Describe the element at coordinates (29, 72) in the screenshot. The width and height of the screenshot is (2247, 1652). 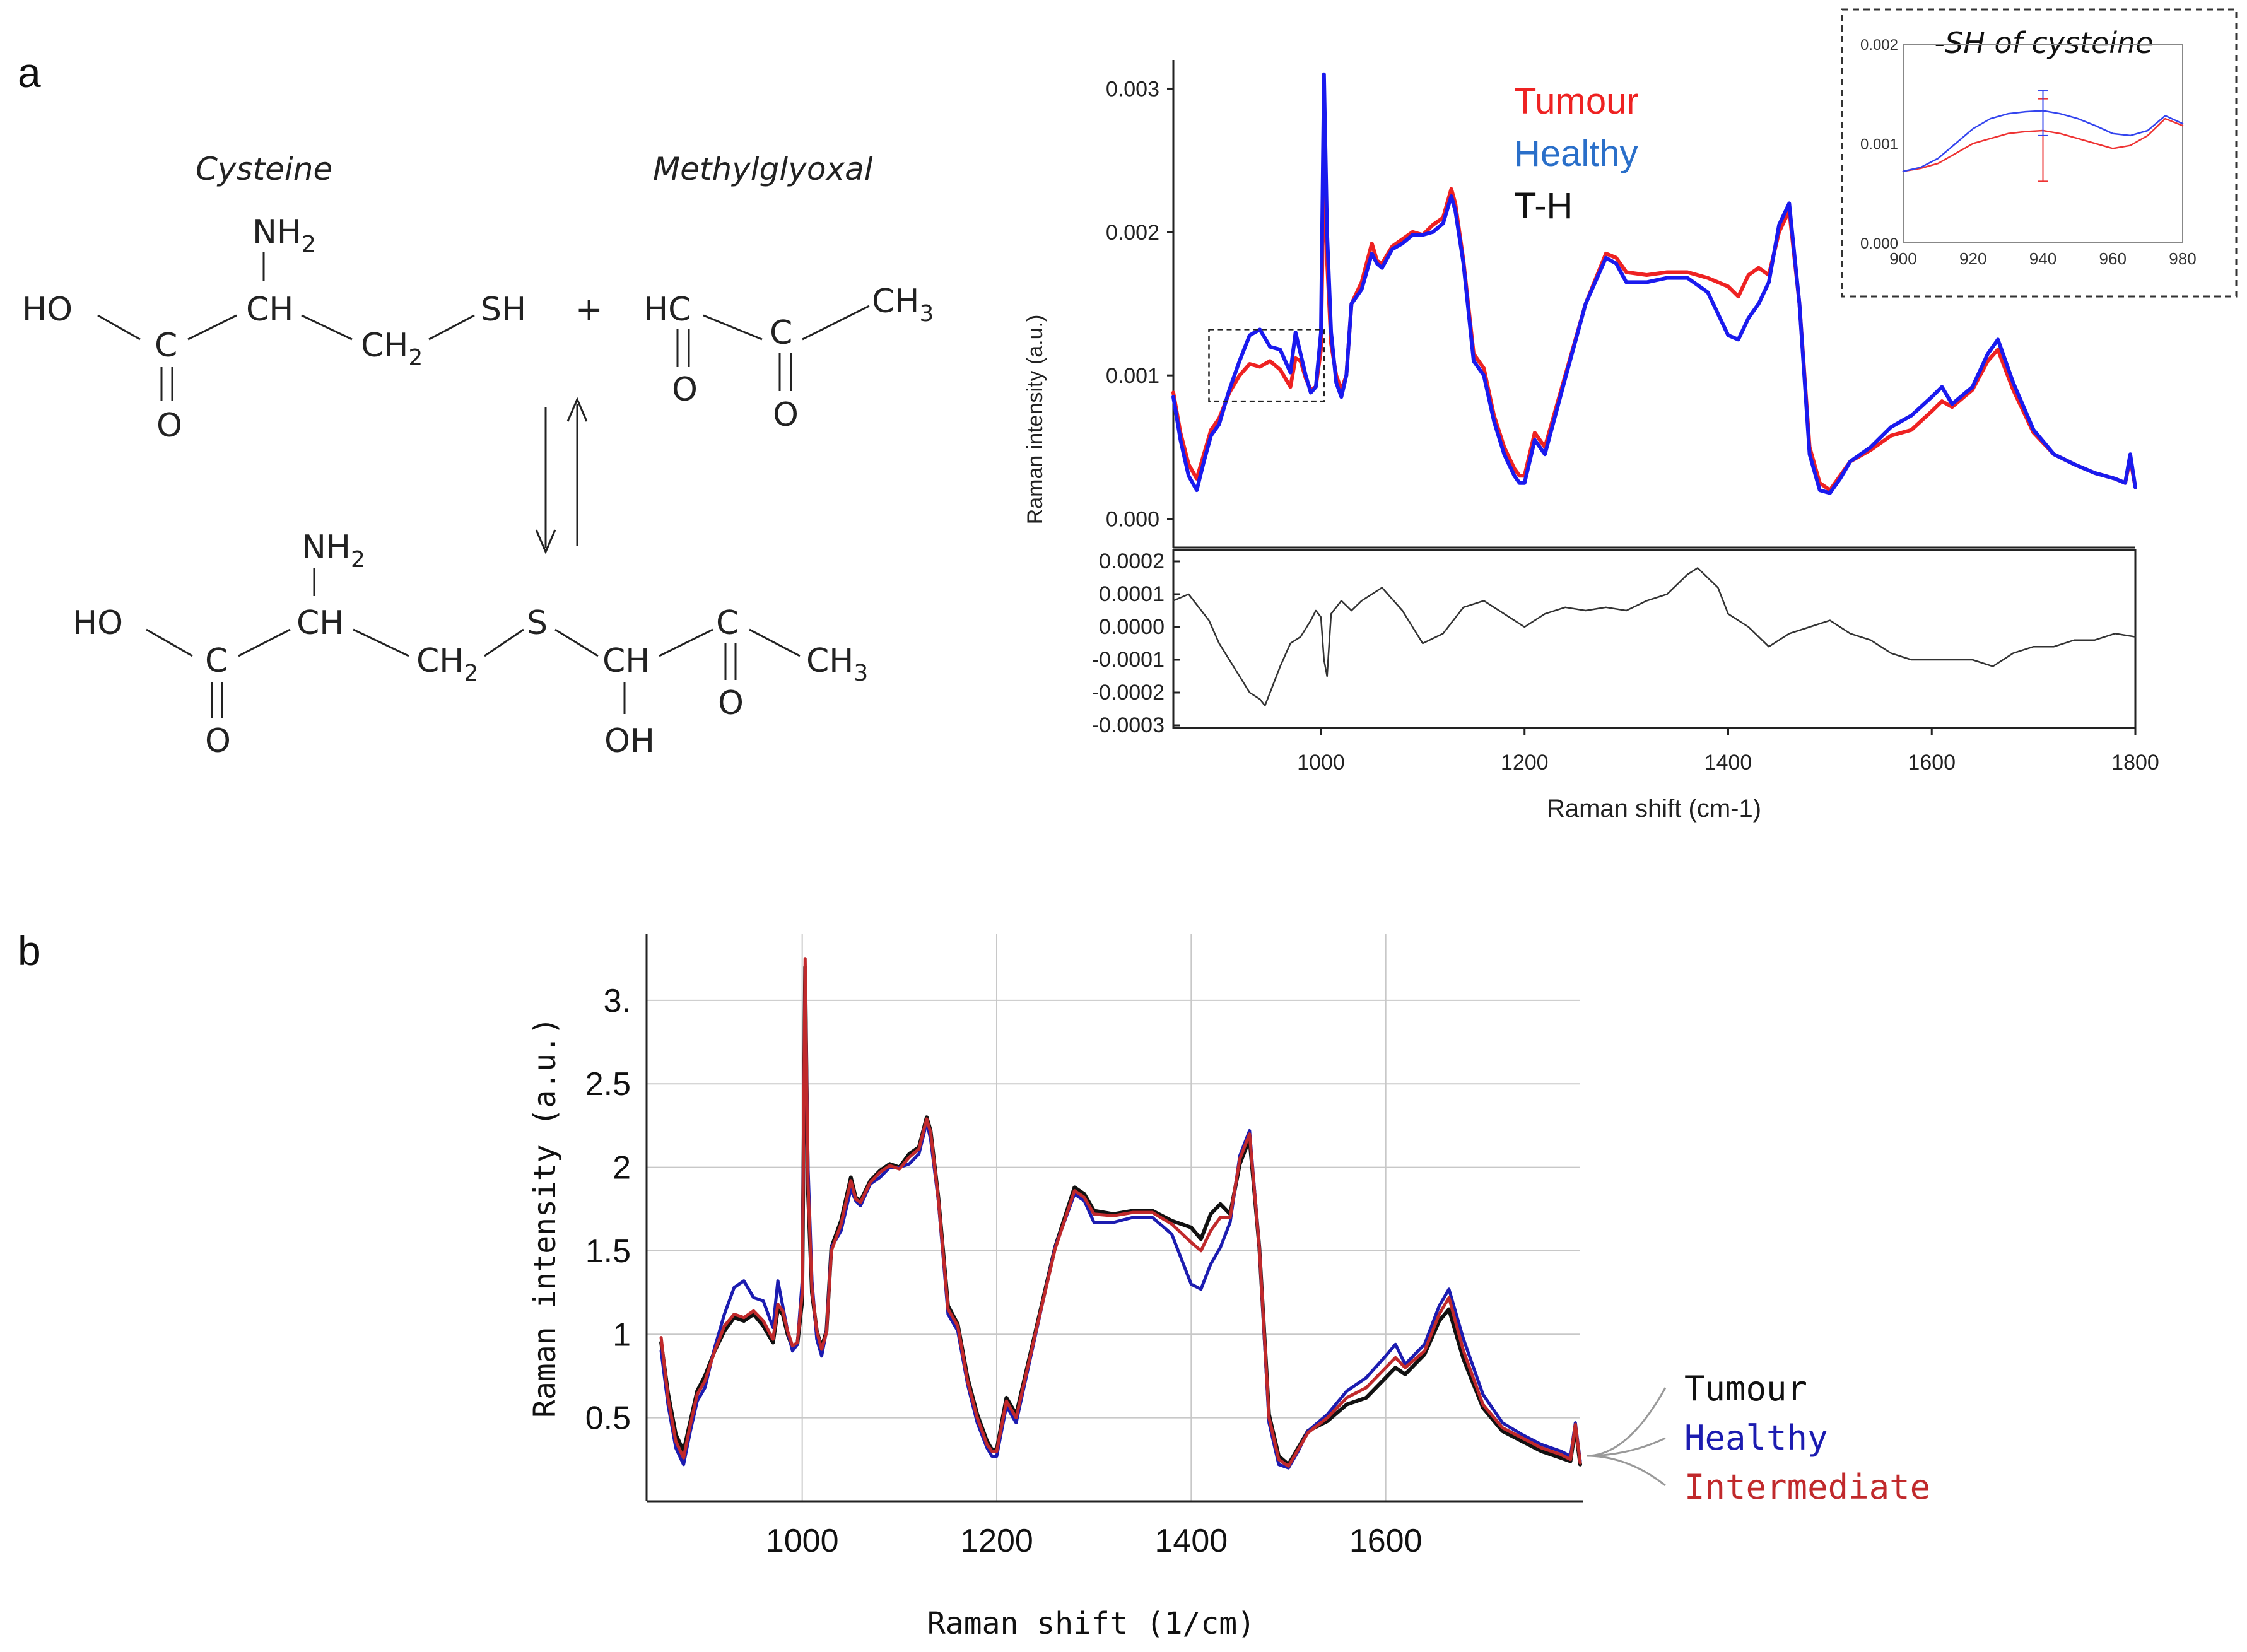
I see `panel-label-a: a` at that location.